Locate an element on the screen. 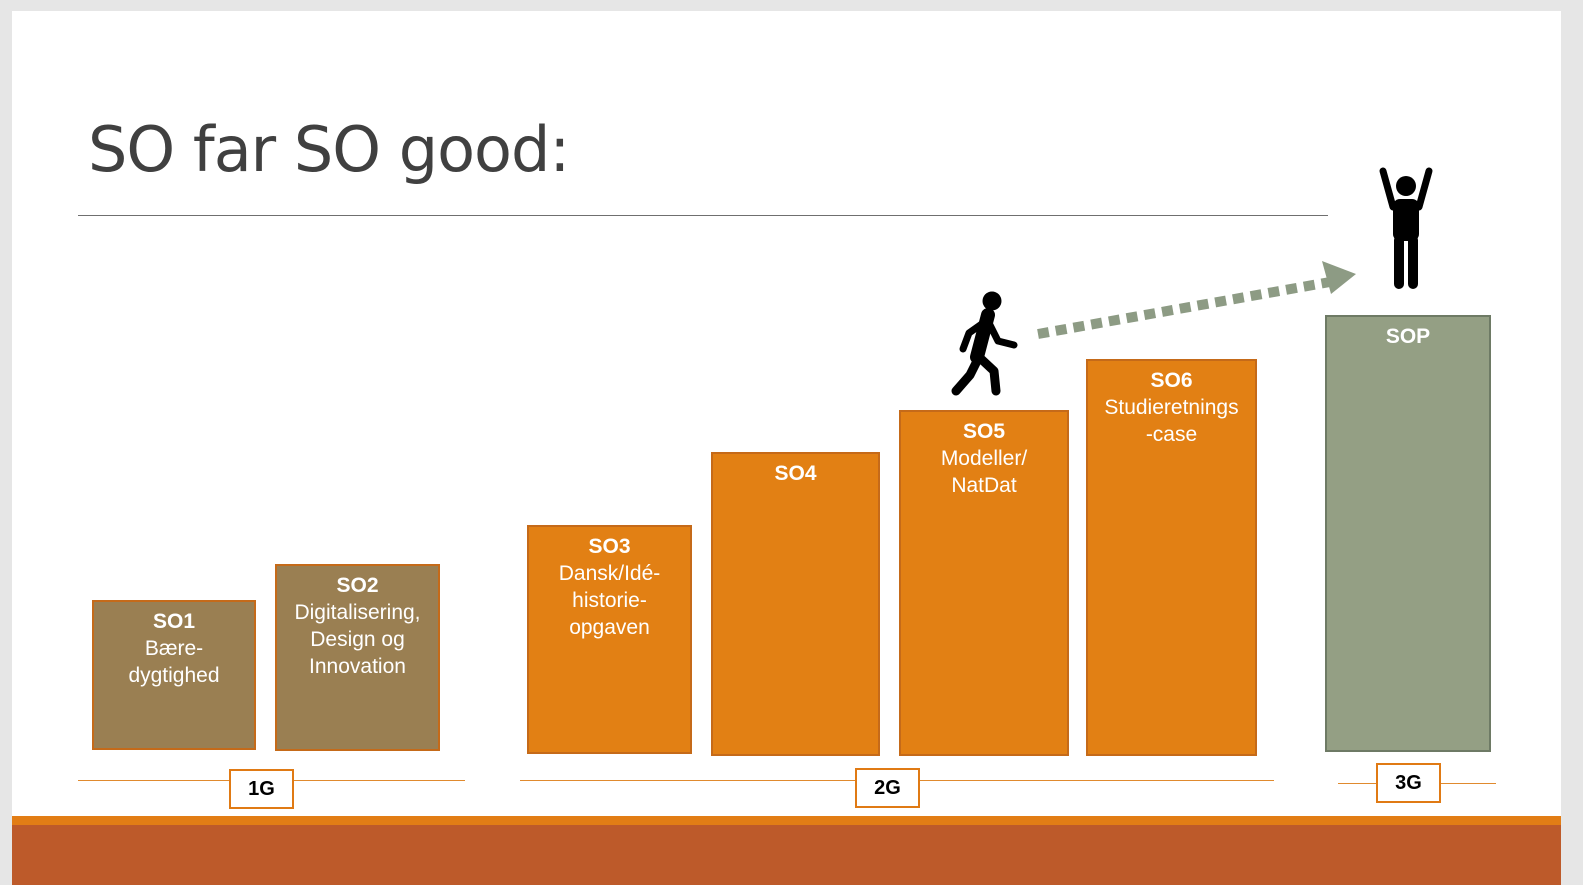 The width and height of the screenshot is (1583, 885). block-so6: SO6 Studieretnings -case is located at coordinates (1171, 557).